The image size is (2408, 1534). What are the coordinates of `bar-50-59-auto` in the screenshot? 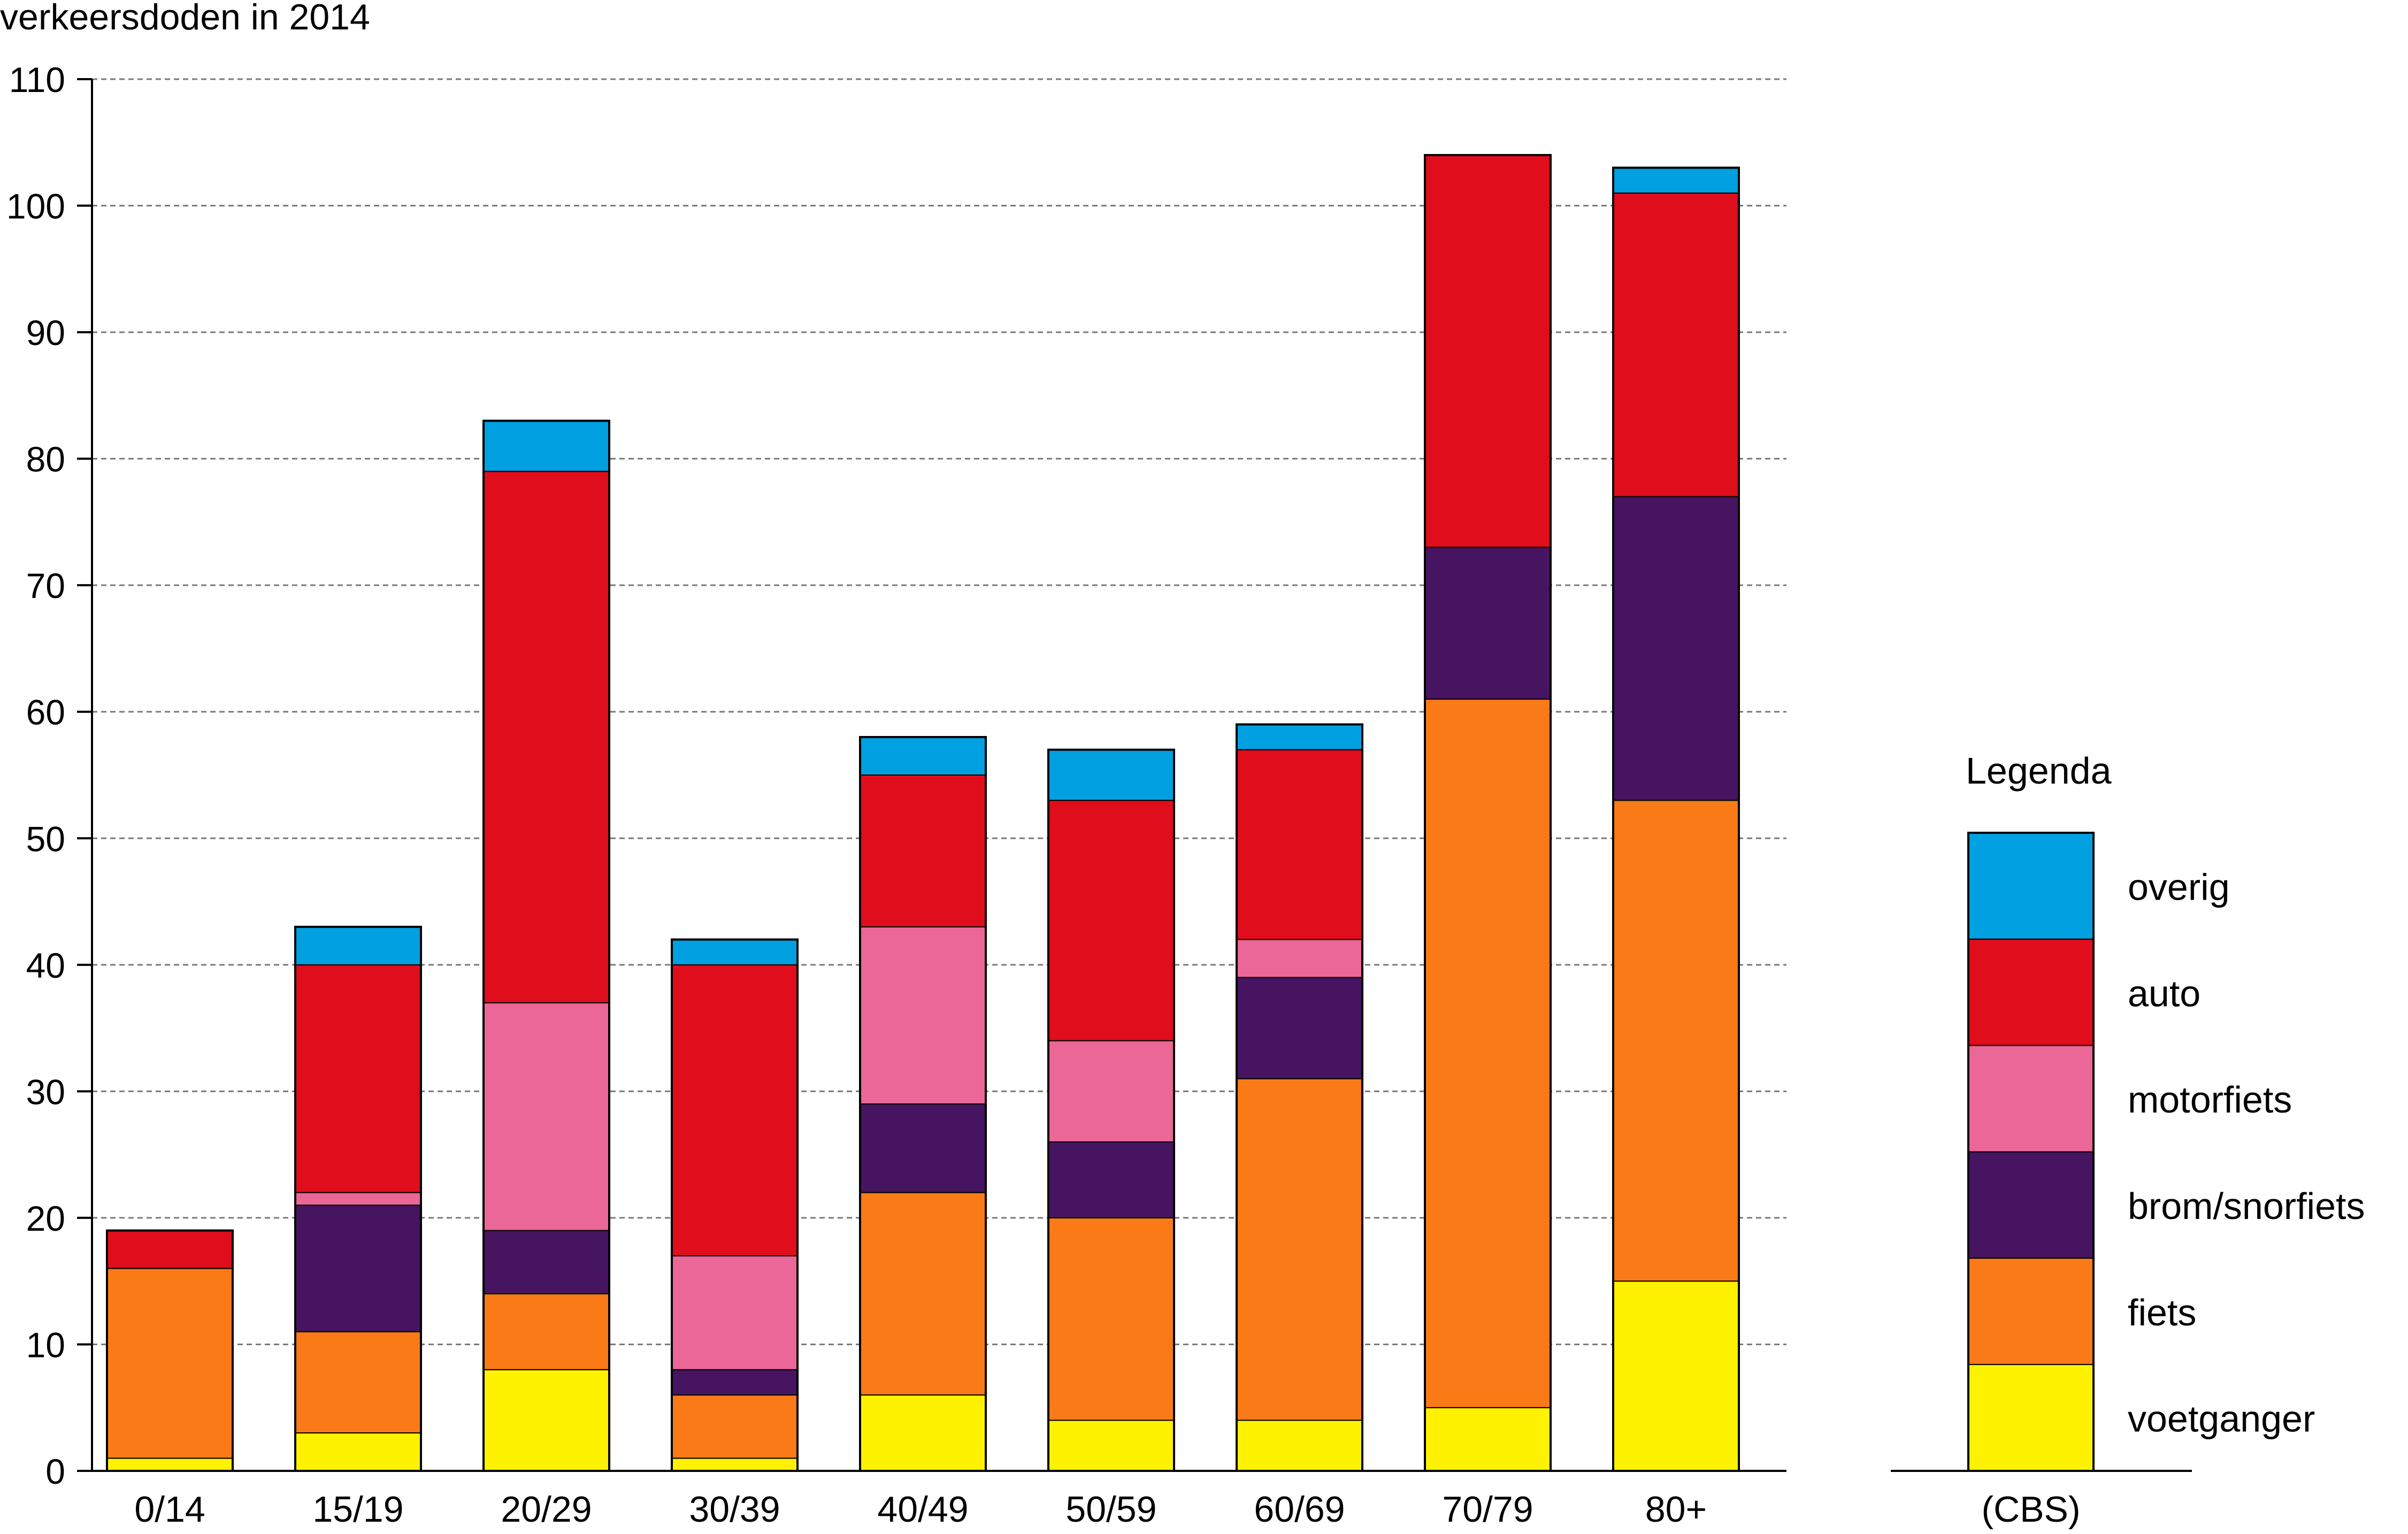 It's located at (1111, 920).